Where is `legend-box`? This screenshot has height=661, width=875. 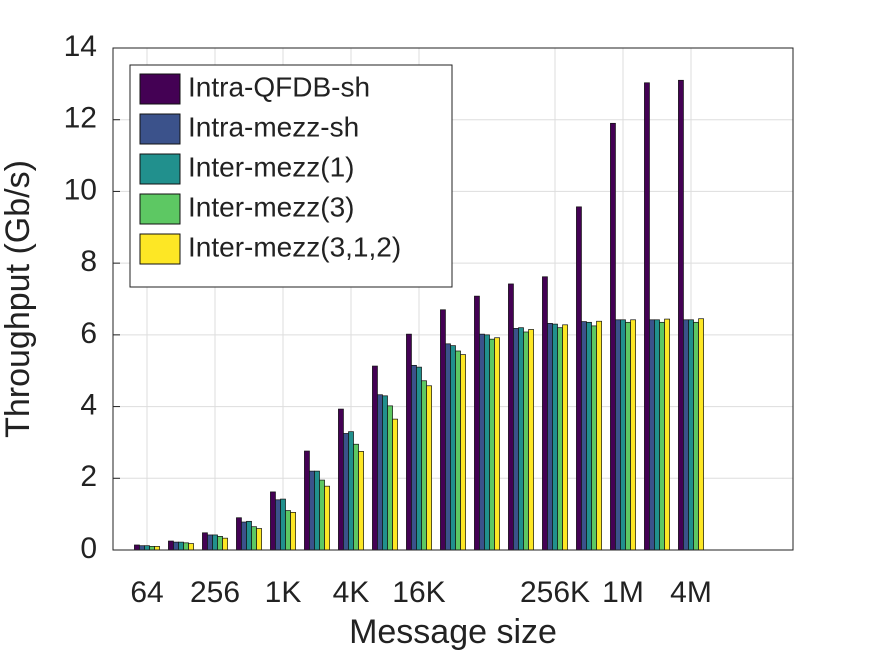 legend-box is located at coordinates (291, 176).